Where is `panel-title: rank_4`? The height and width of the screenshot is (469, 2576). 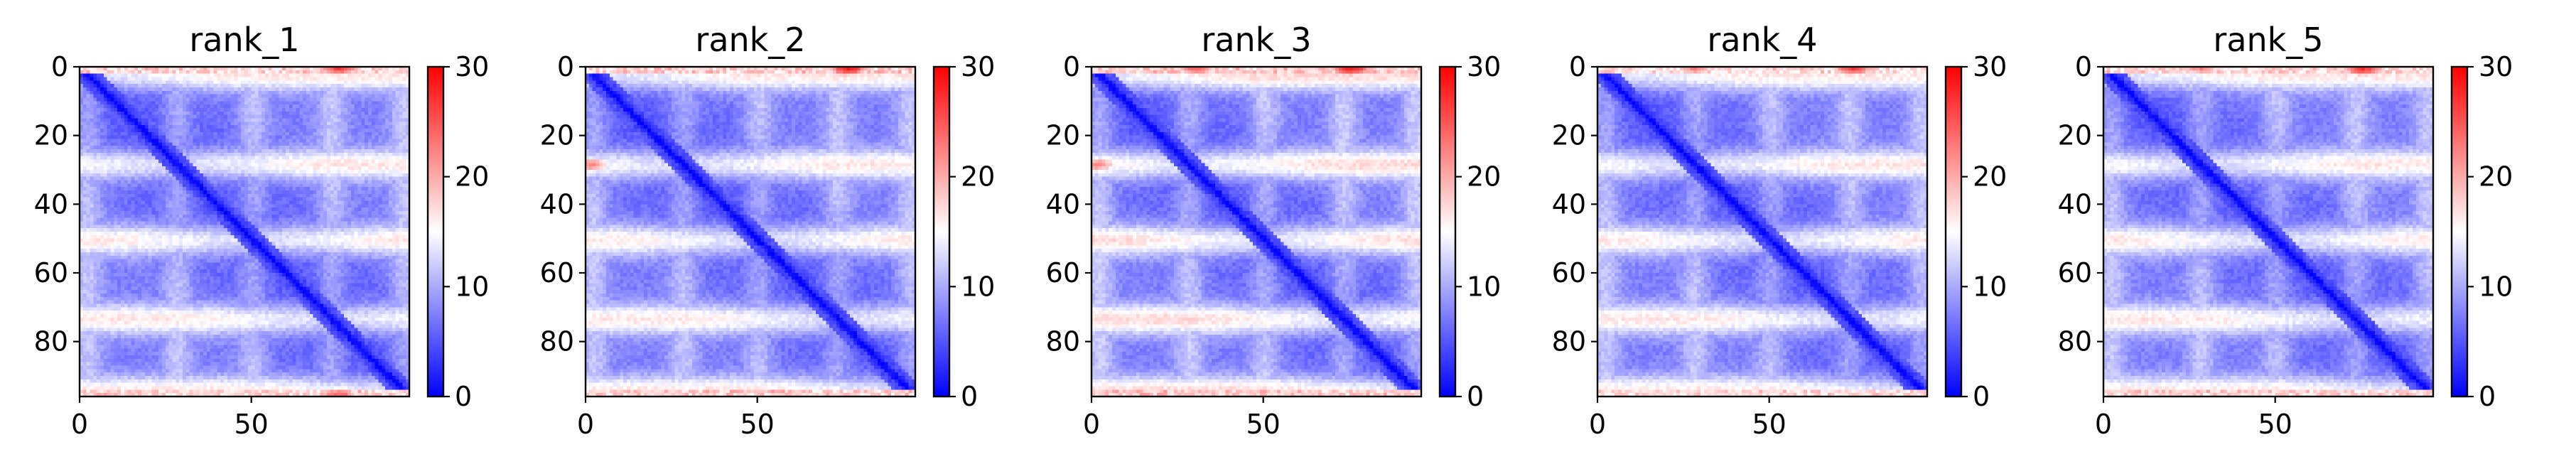
panel-title: rank_4 is located at coordinates (1762, 40).